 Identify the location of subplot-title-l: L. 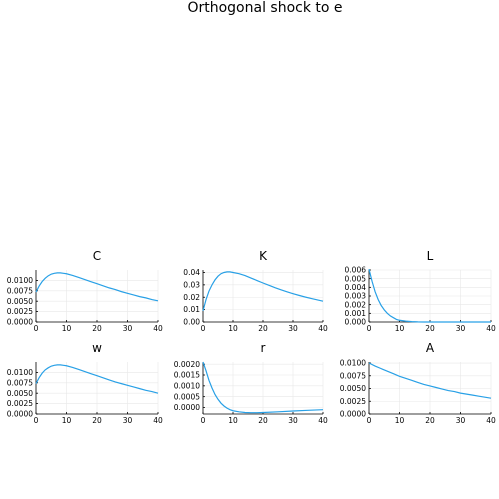
(430, 256).